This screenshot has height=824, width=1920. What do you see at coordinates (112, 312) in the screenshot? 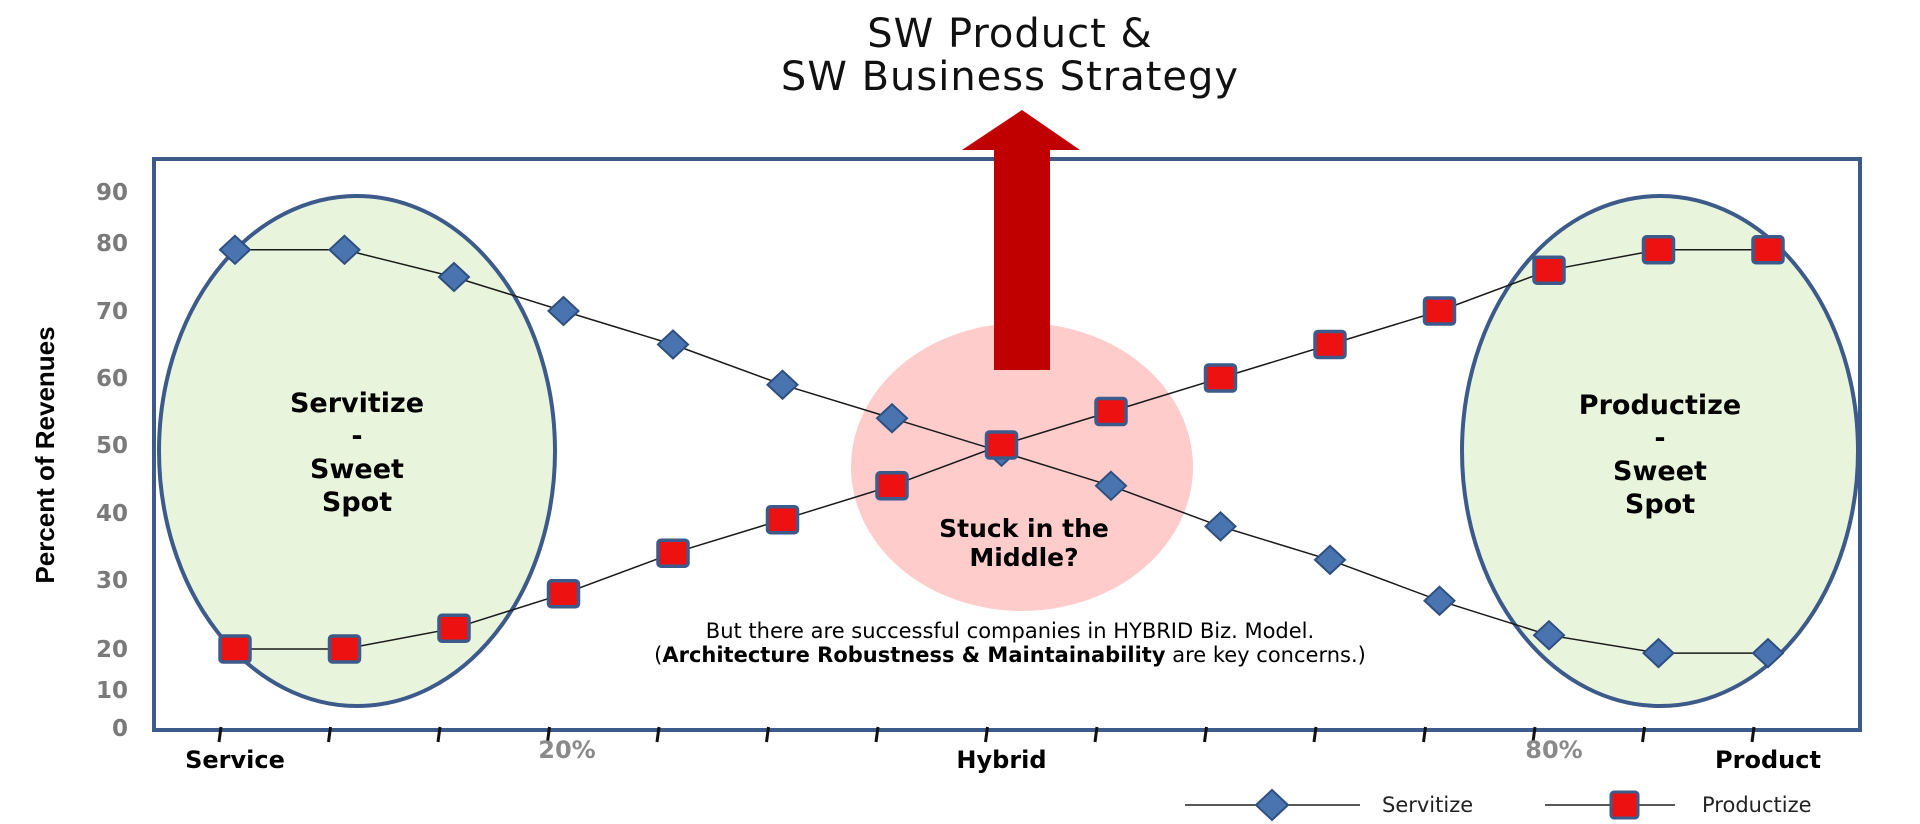
I see `y-tick-label: 70` at bounding box center [112, 312].